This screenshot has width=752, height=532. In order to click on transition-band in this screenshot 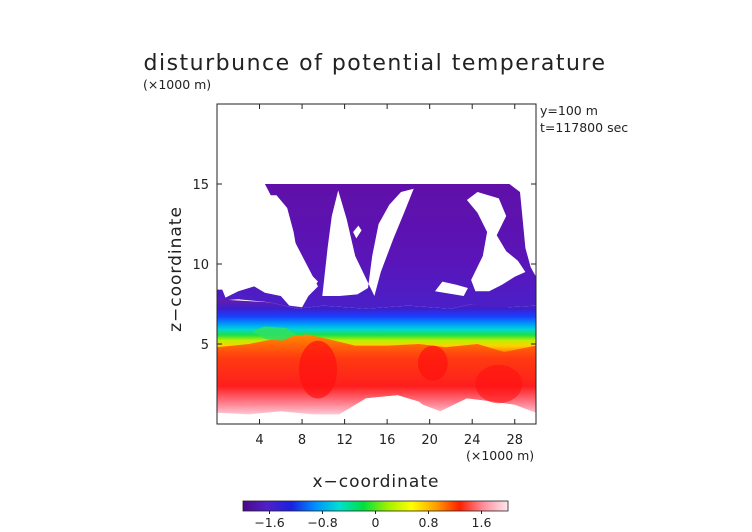, I will do `click(376, 326)`.